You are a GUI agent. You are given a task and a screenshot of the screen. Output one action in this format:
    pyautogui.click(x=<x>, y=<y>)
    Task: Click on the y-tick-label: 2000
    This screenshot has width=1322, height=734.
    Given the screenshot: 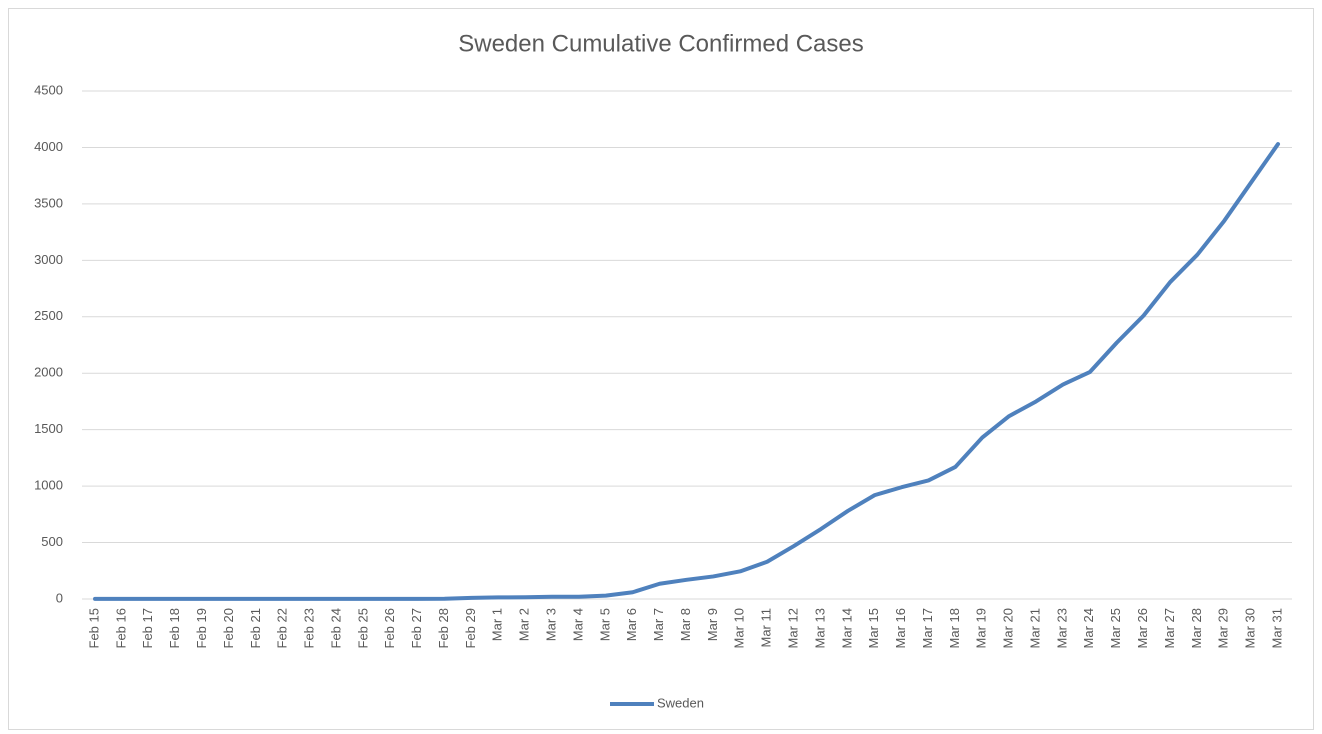 What is the action you would take?
    pyautogui.click(x=48, y=372)
    